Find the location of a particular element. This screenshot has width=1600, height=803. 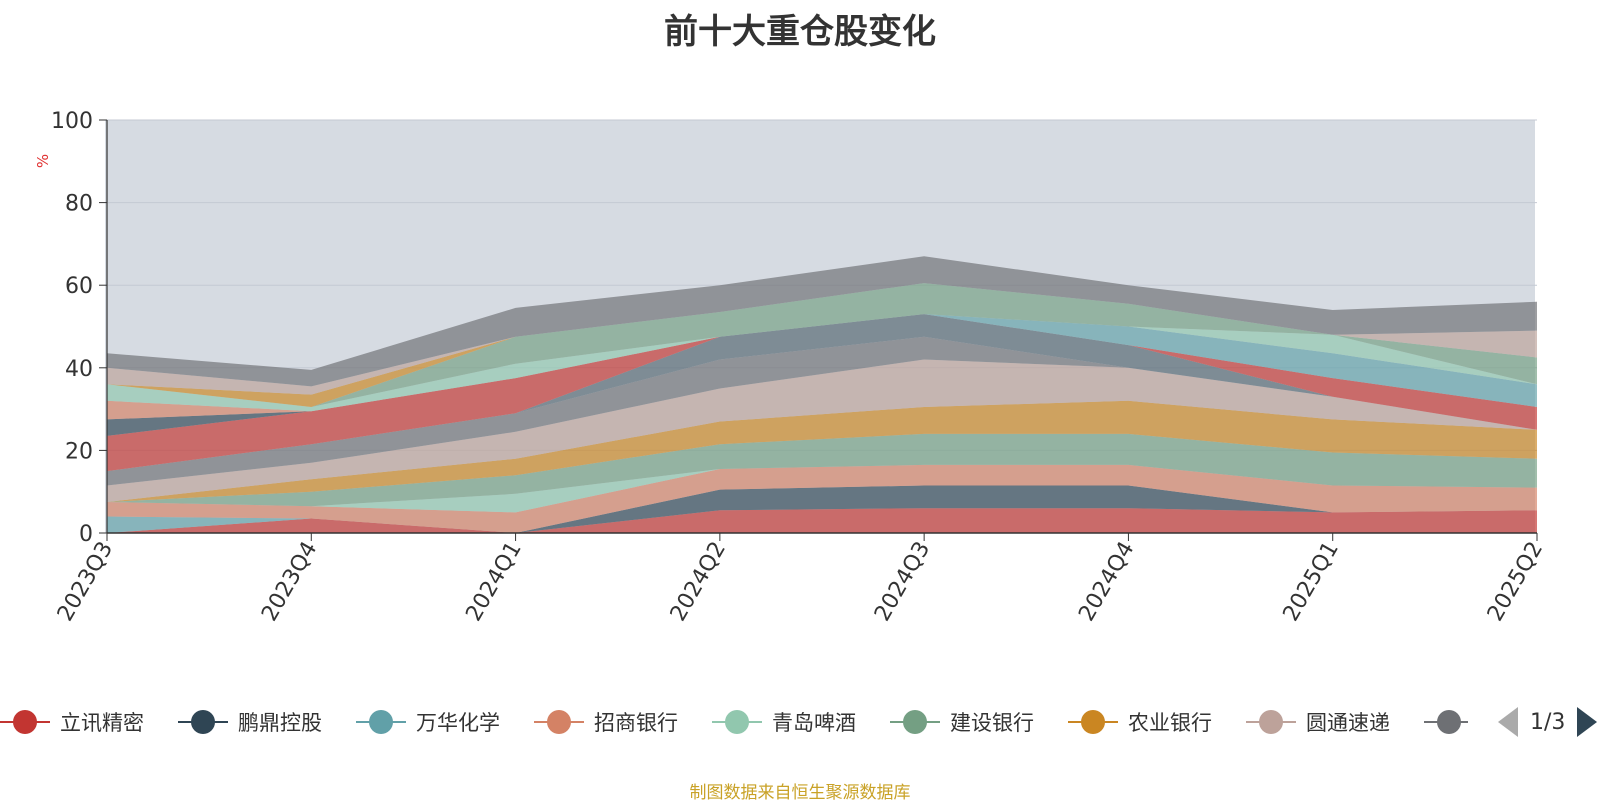

y-tick-label: 60 is located at coordinates (79, 286).